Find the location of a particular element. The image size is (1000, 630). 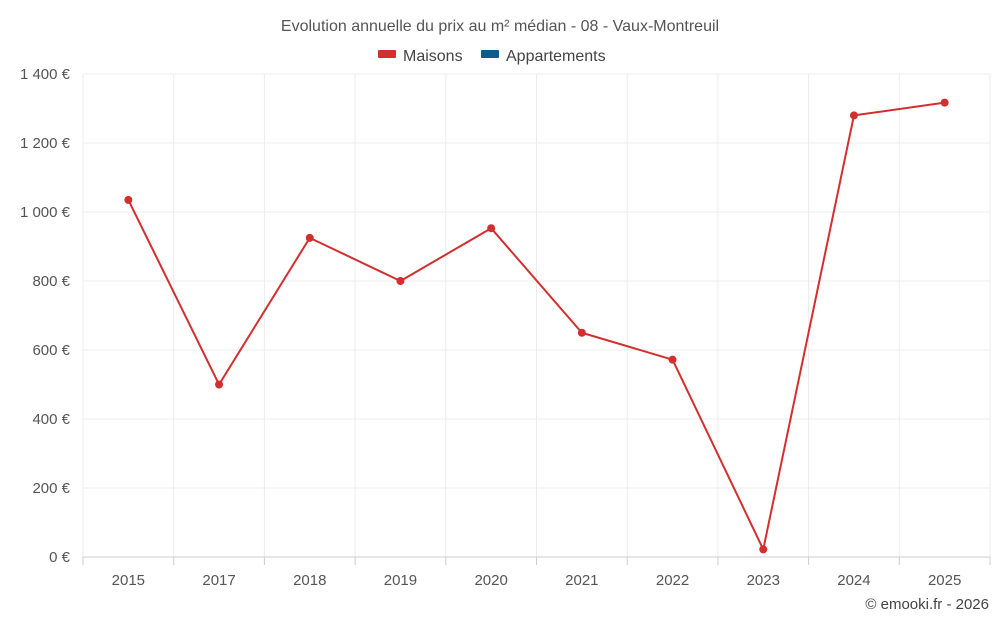

x-axis-ticks: 2015 2017 2018 2019 2020 2021 2022 2023 2024 2025 is located at coordinates (536, 573).